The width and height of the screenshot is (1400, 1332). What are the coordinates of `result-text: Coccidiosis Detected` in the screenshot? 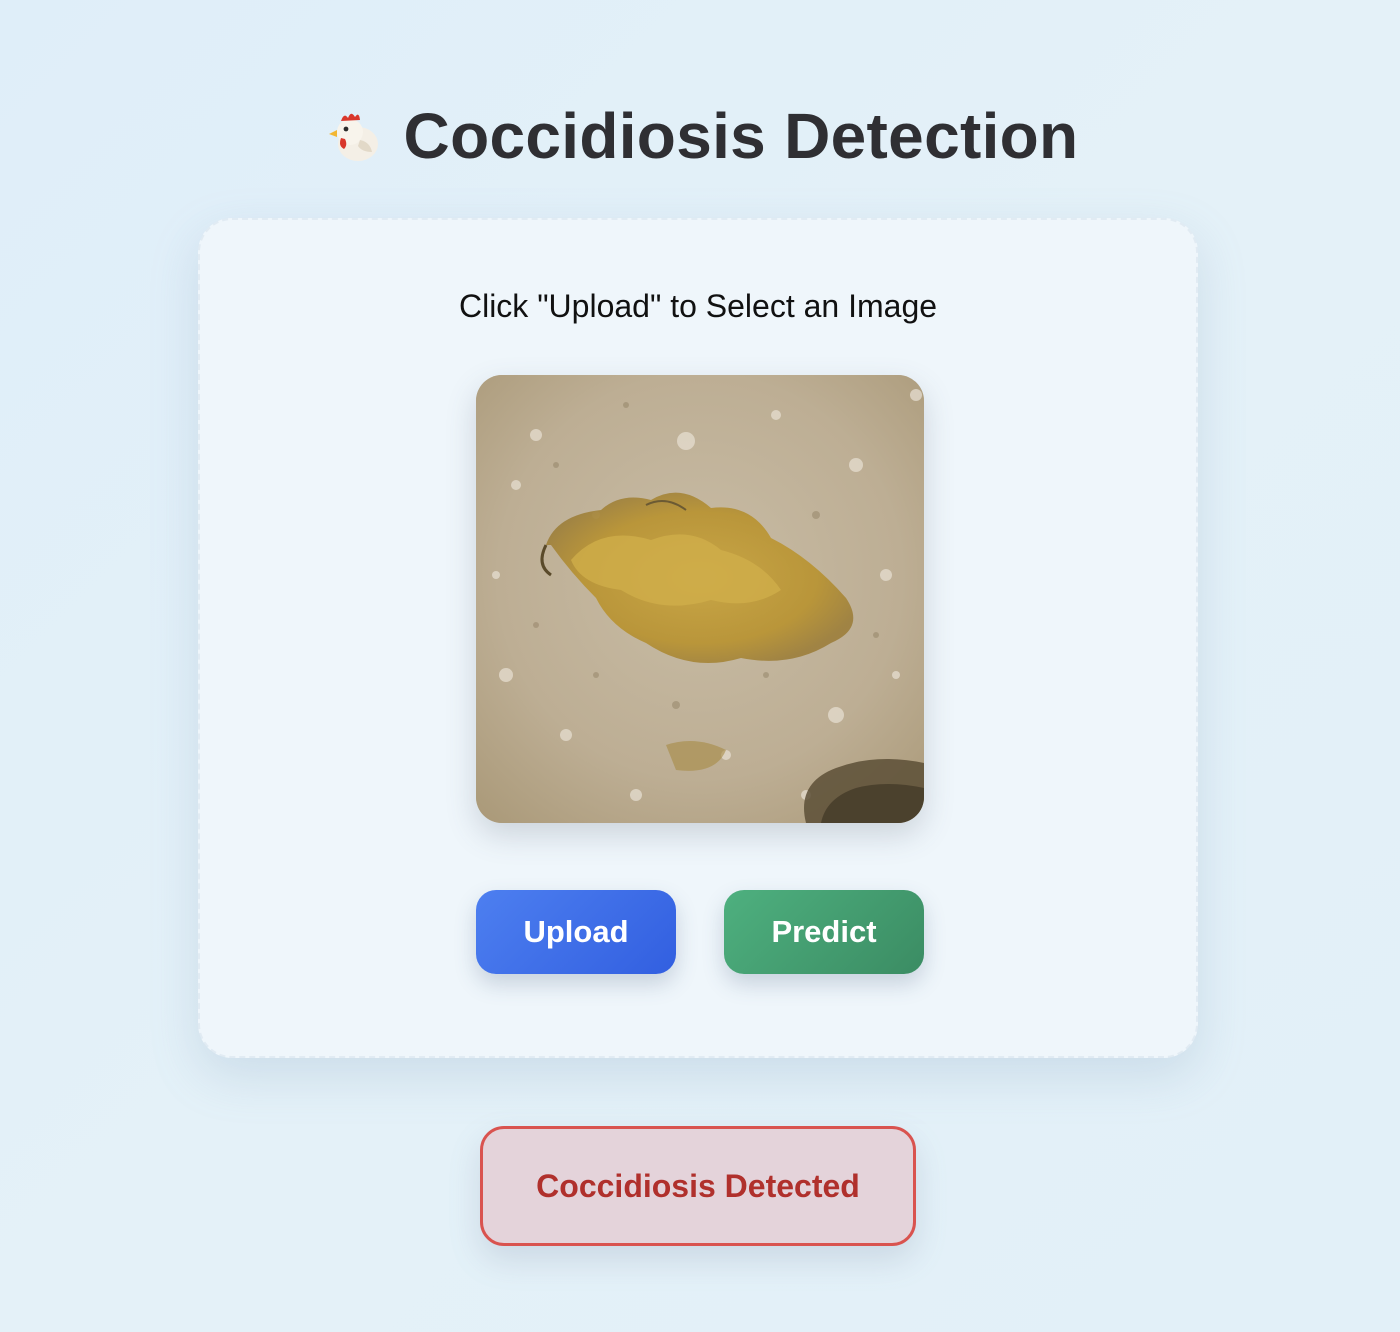 It's located at (698, 1185).